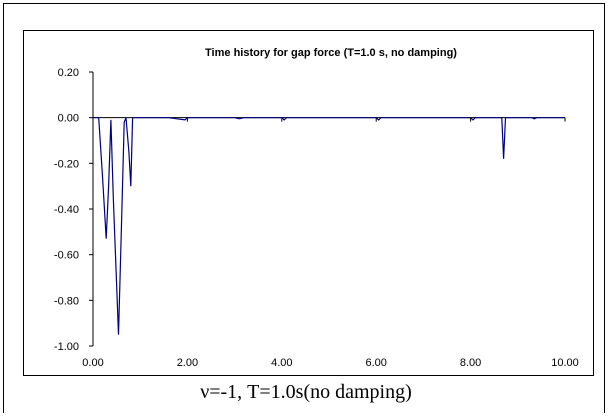  I want to click on x-tick-label: 4.00, so click(281, 363).